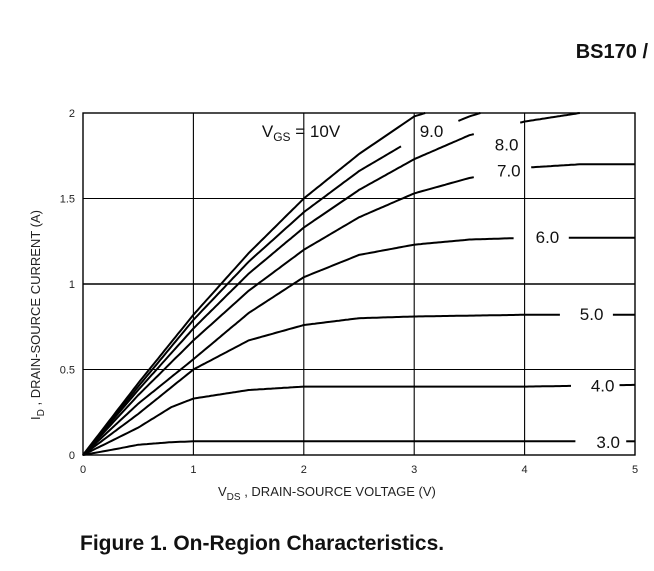 The height and width of the screenshot is (571, 654). I want to click on x-axis-label: VDS , DRAIN-SOURCE VOLTAGE (V), so click(327, 493).